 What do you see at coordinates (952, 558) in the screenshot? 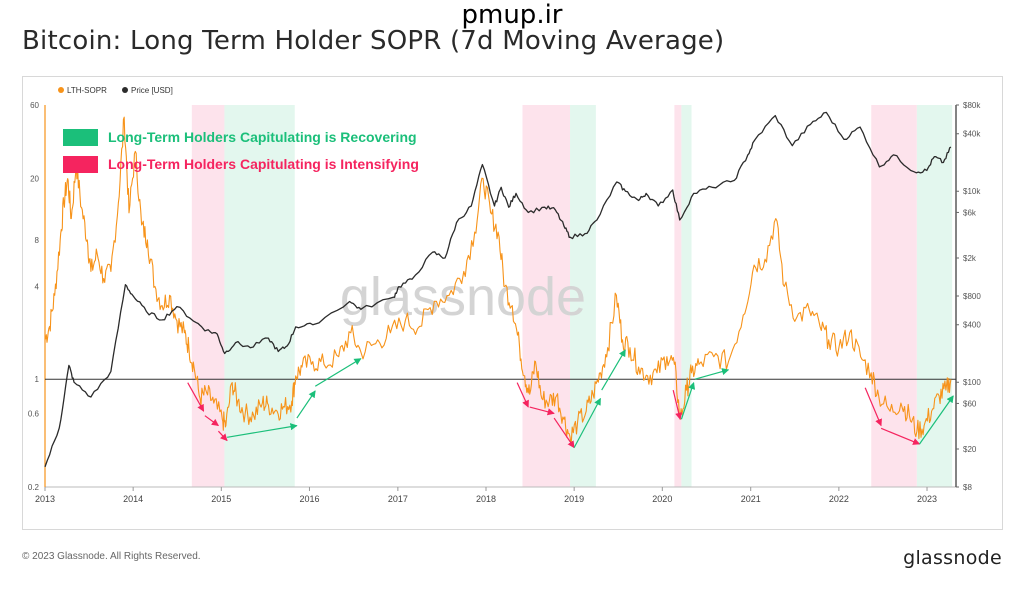
I see `brand-logo: glassnode` at bounding box center [952, 558].